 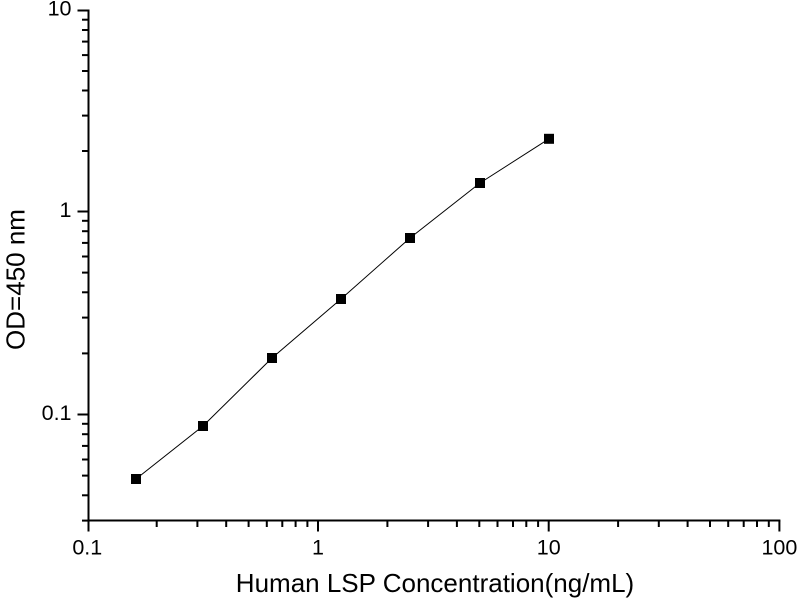 I want to click on svg-text: OD=450 nm, so click(x=16, y=279).